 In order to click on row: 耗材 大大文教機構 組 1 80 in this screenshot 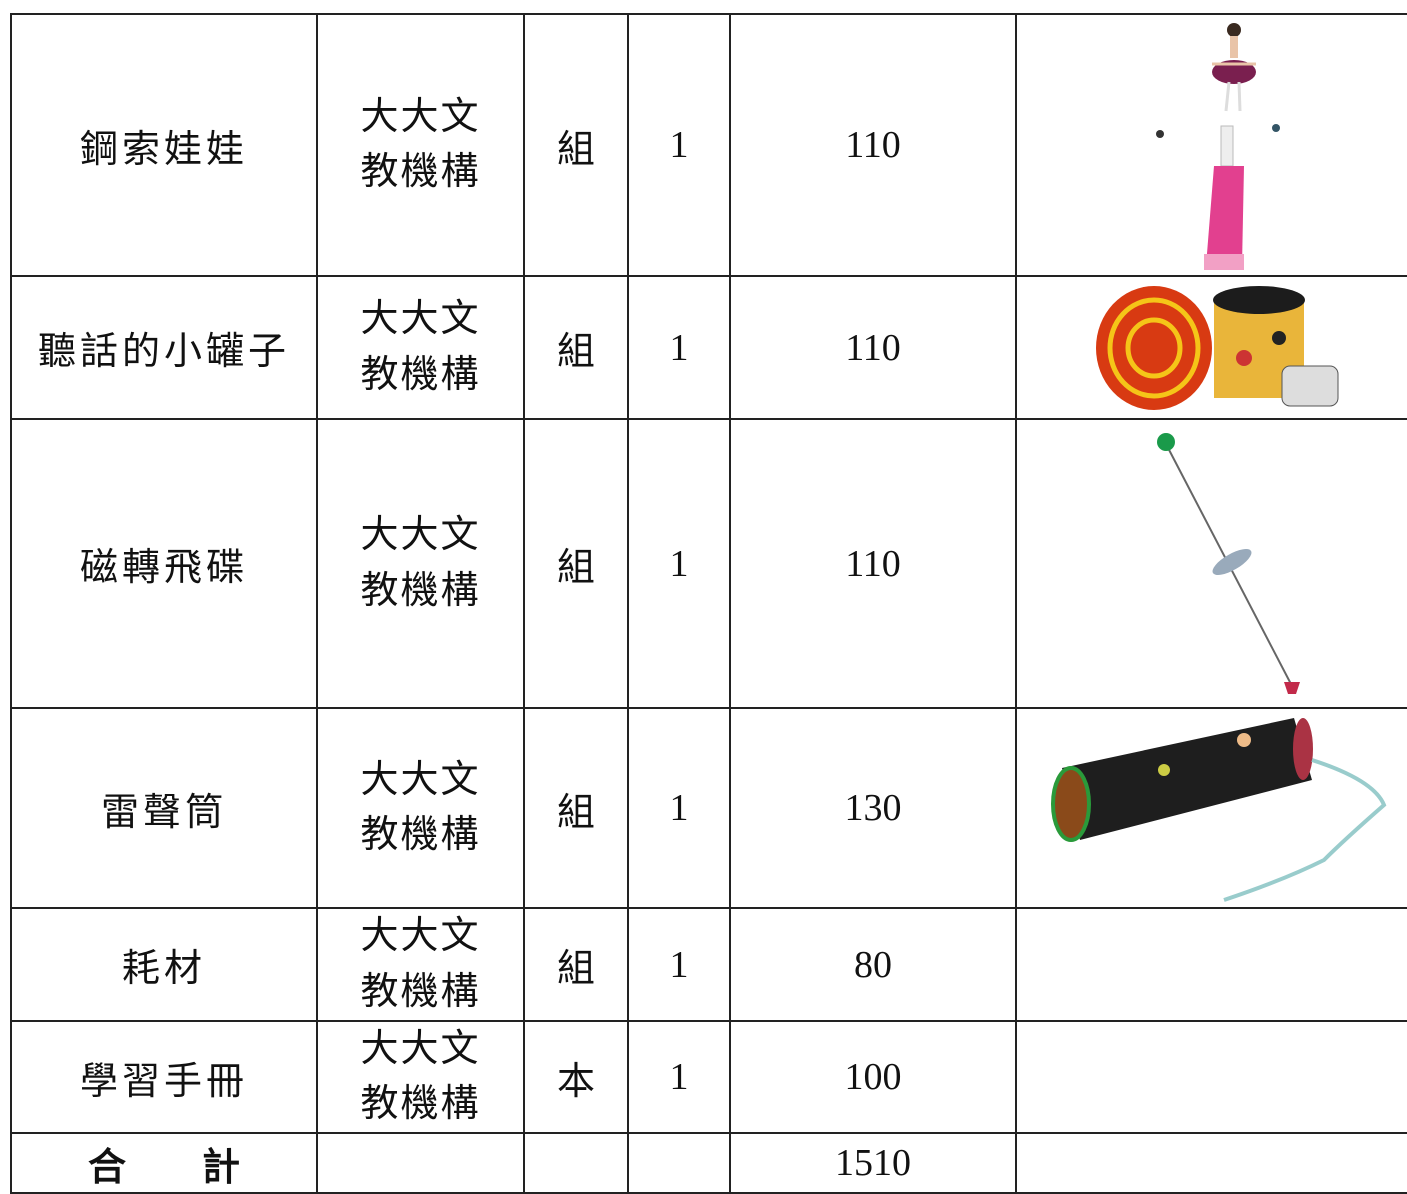, I will do `click(708, 964)`.